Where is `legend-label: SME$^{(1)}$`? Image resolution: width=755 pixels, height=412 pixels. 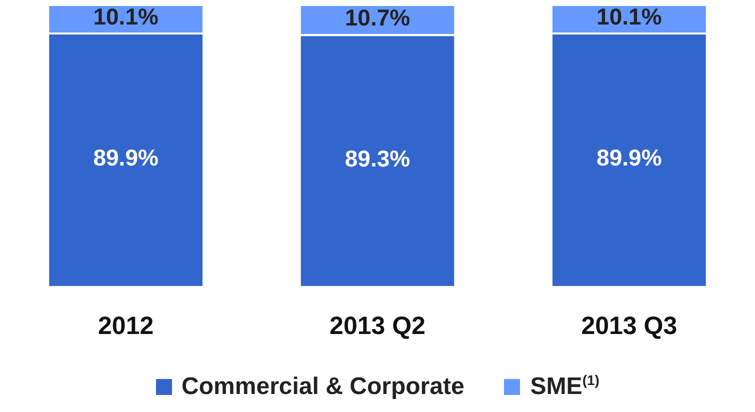 legend-label: SME$^{(1)}$ is located at coordinates (565, 386).